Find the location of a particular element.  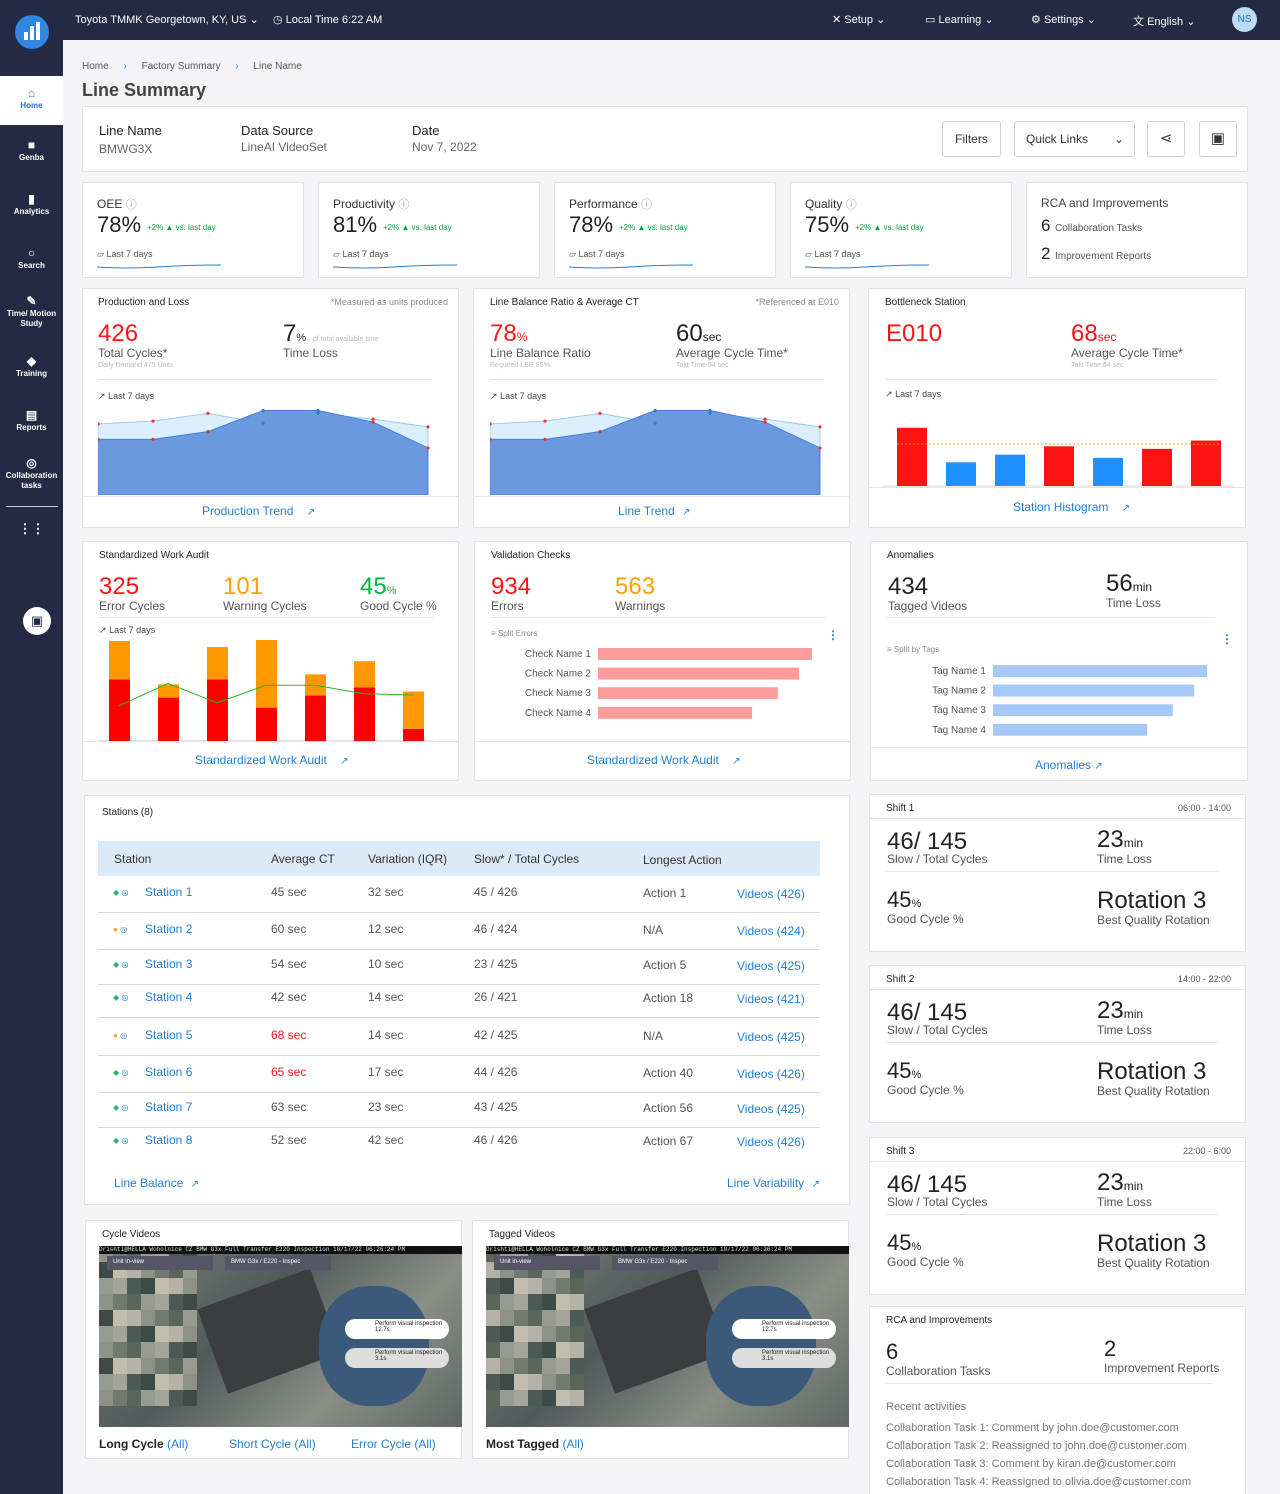

iqr-cell: 42 sec is located at coordinates (386, 1140).